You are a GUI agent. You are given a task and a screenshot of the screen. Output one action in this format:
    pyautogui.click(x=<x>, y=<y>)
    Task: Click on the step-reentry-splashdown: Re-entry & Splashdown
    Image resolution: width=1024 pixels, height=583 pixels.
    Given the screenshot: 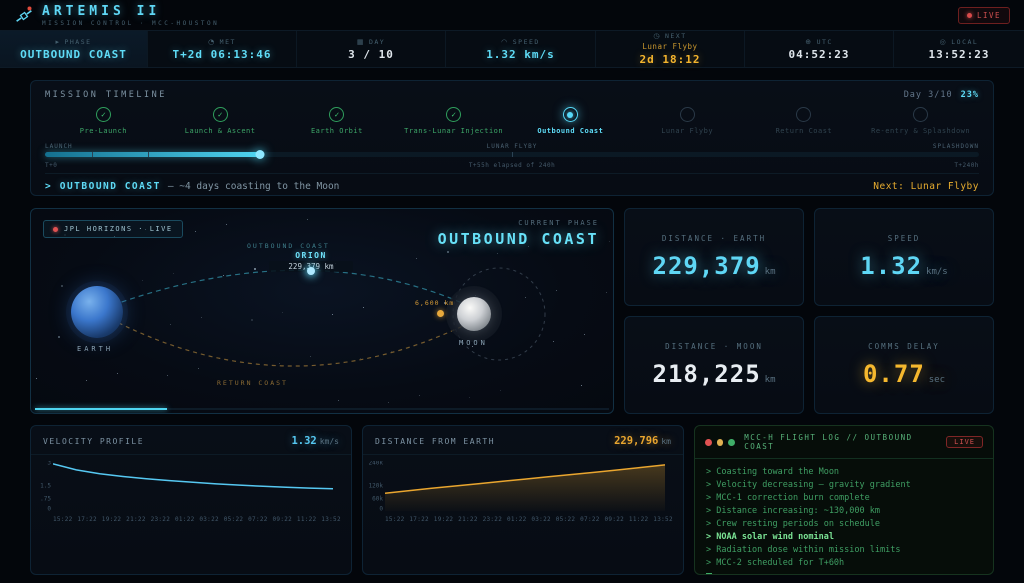 What is the action you would take?
    pyautogui.click(x=920, y=121)
    